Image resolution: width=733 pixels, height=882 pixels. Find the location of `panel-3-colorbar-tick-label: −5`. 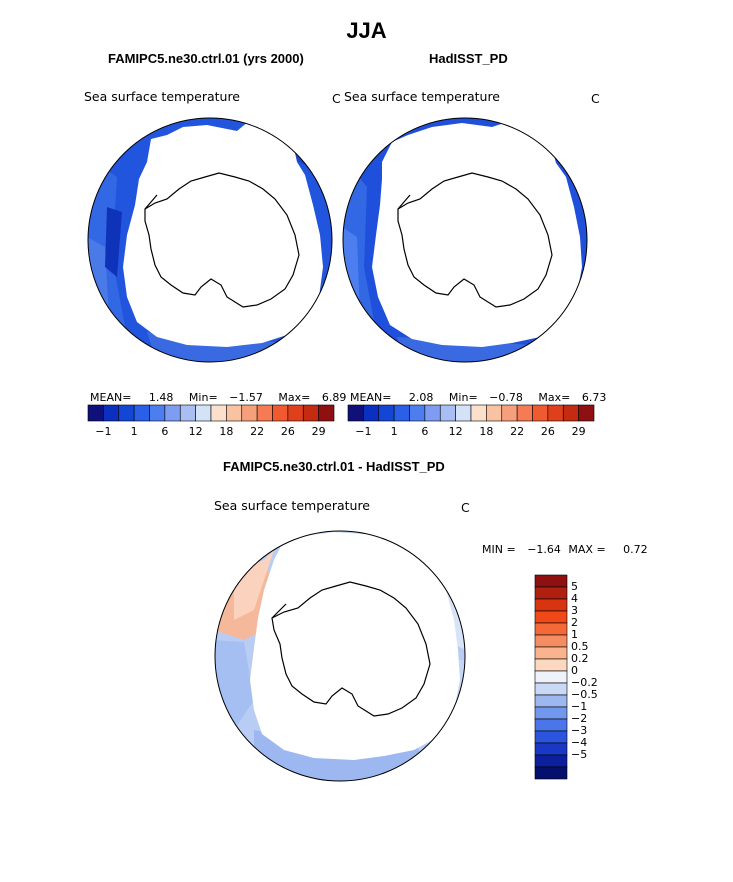

panel-3-colorbar-tick-label: −5 is located at coordinates (579, 754).